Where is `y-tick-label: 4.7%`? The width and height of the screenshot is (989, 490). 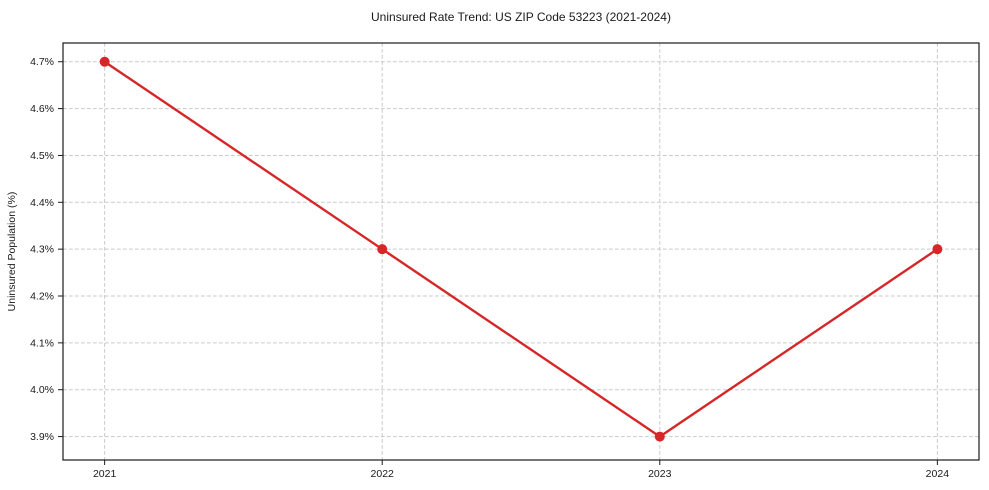
y-tick-label: 4.7% is located at coordinates (42, 62).